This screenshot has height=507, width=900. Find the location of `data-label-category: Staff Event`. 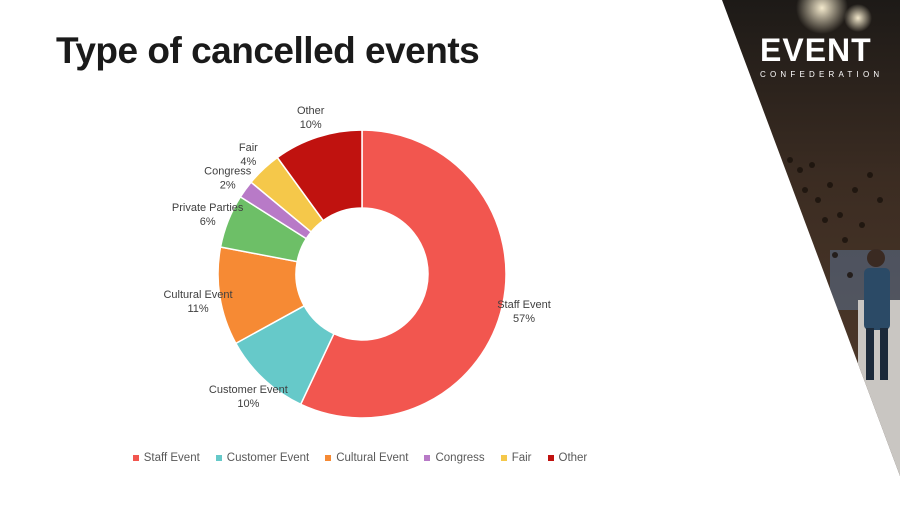

data-label-category: Staff Event is located at coordinates (524, 305).